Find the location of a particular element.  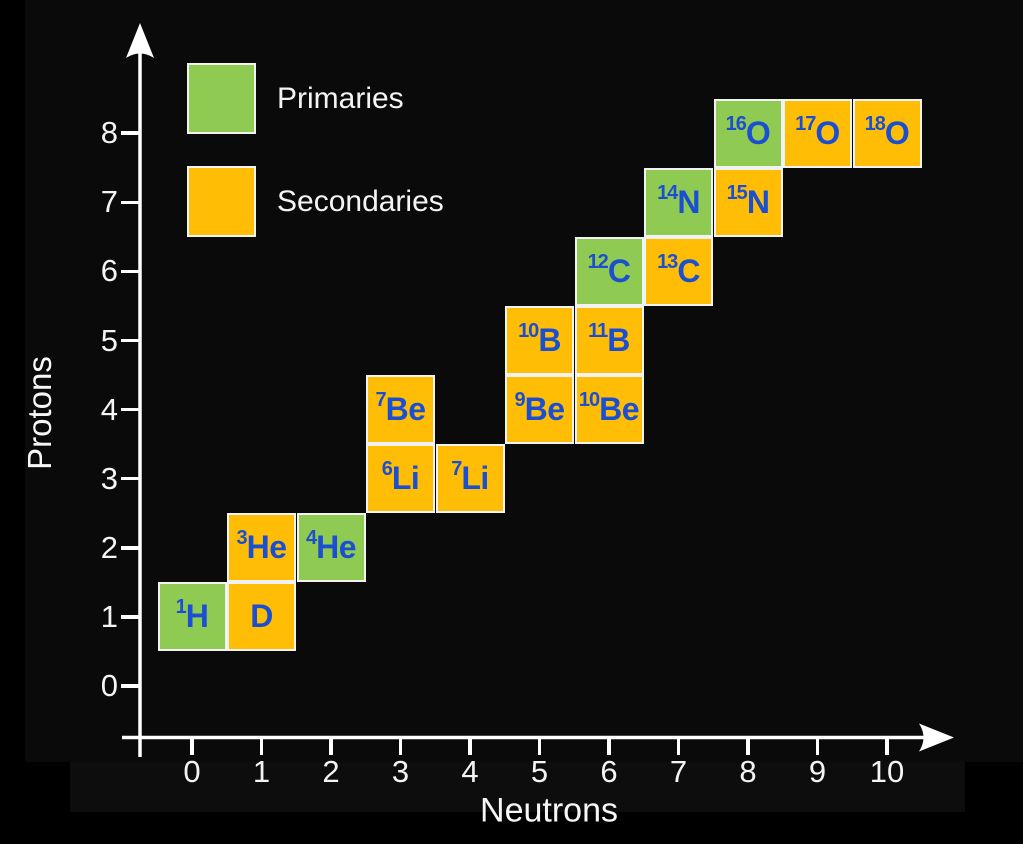

isotope-cell-3He: 3 He is located at coordinates (261, 548).